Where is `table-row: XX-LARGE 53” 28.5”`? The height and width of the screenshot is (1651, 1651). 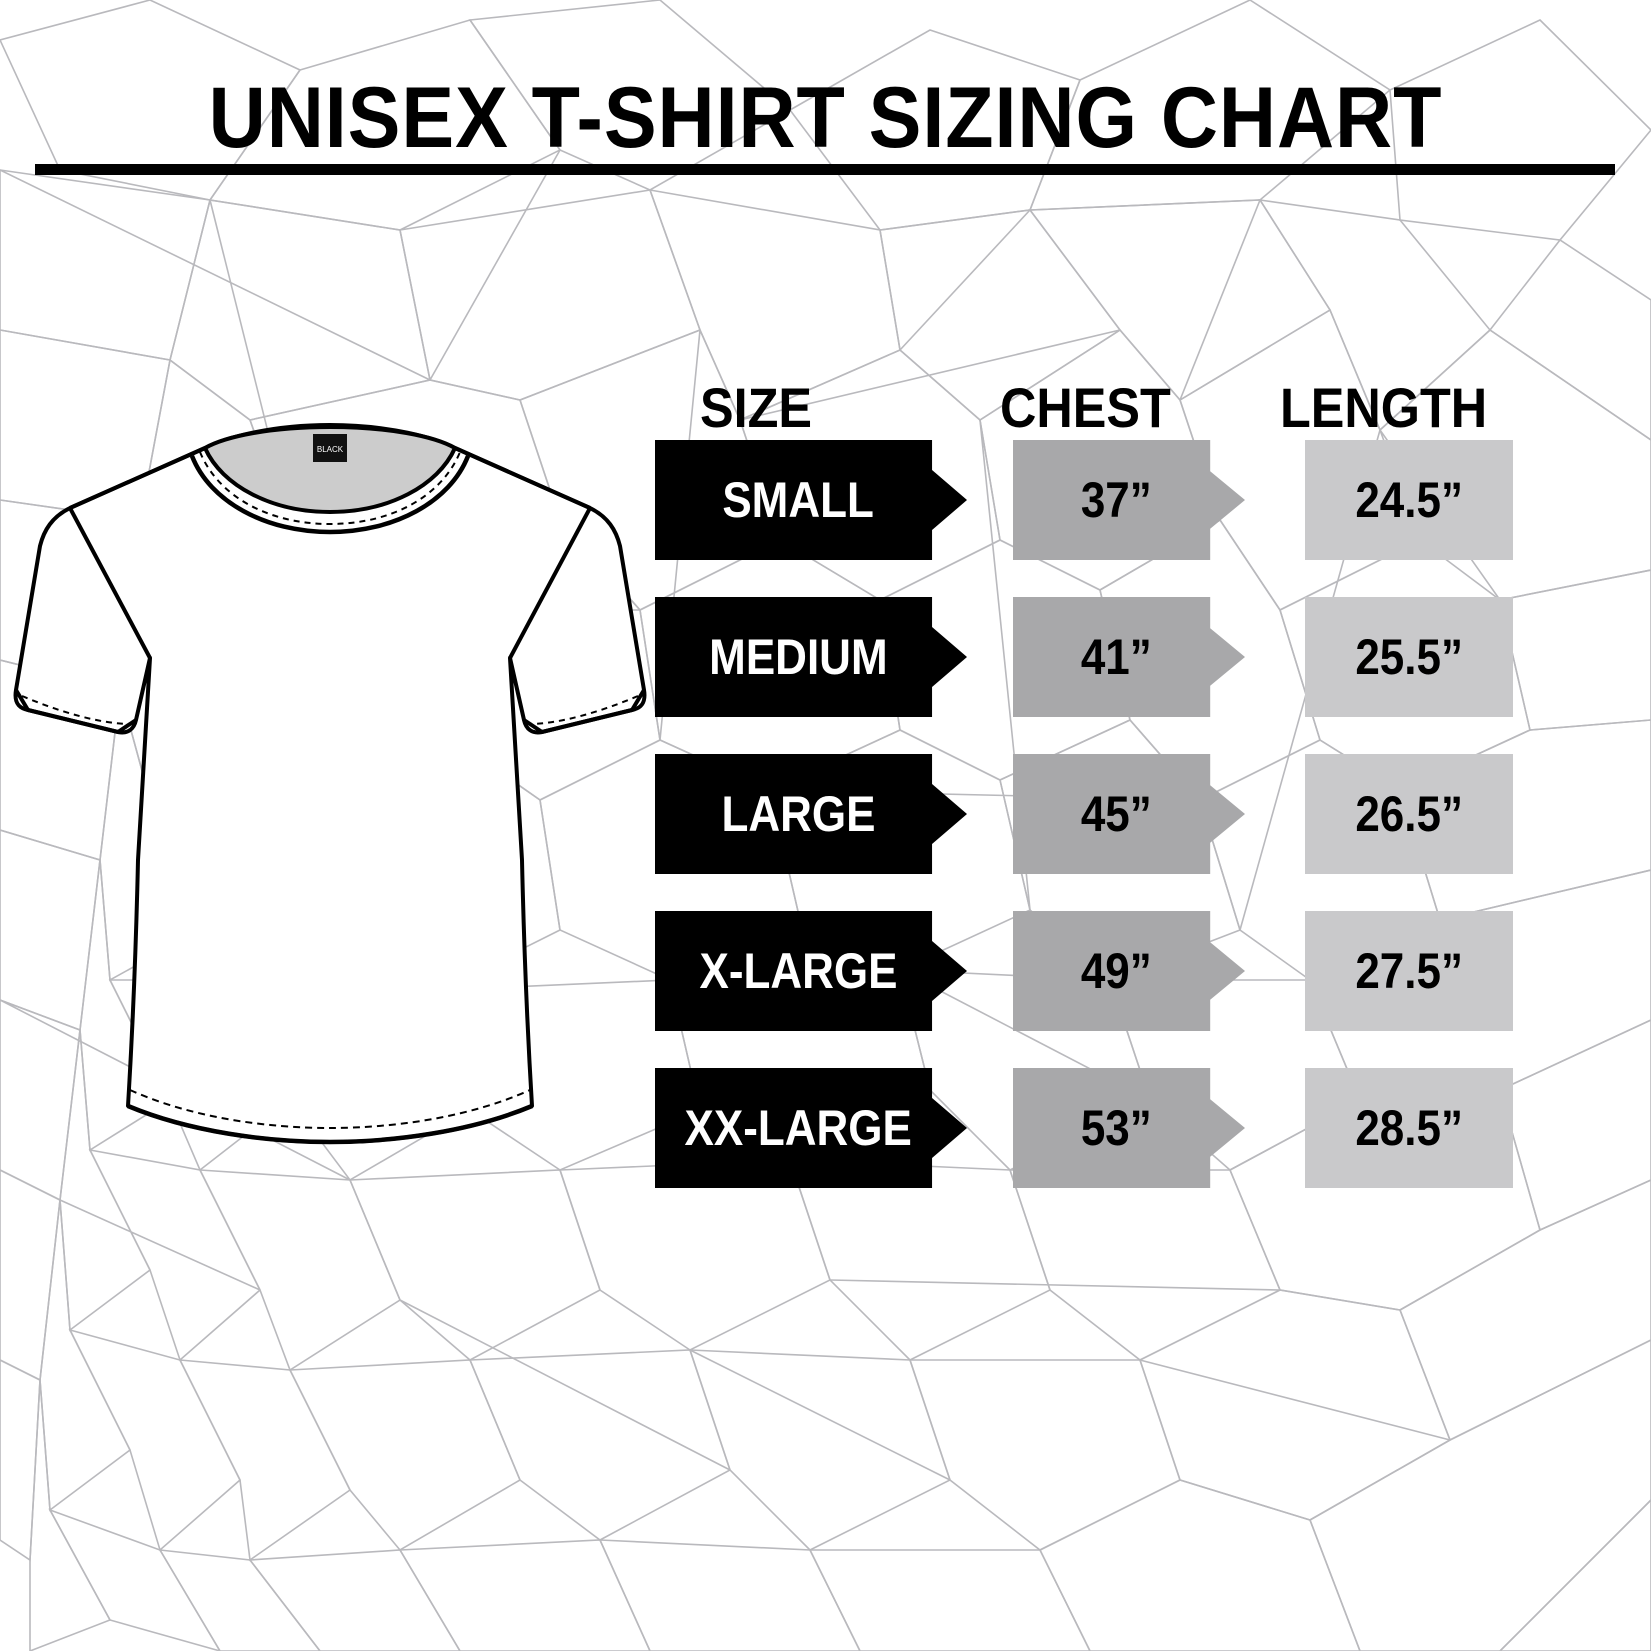 table-row: XX-LARGE 53” 28.5” is located at coordinates (1095, 1146).